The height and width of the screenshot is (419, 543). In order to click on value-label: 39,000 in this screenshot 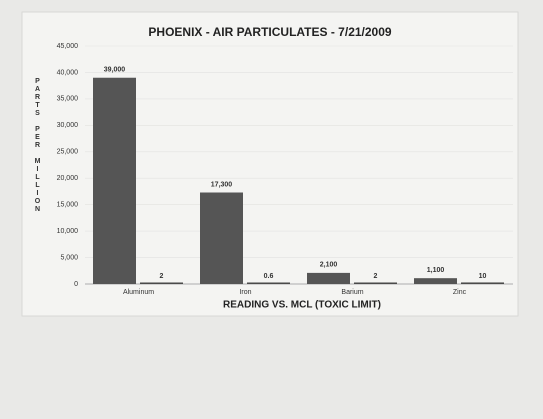, I will do `click(115, 70)`.